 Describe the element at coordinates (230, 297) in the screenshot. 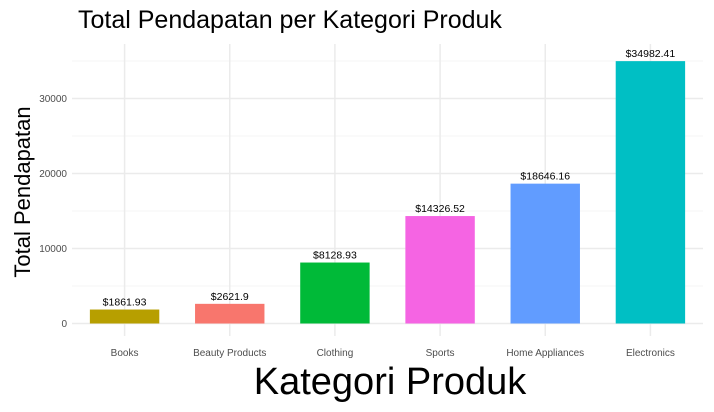

I see `data-label: $2621.9` at that location.